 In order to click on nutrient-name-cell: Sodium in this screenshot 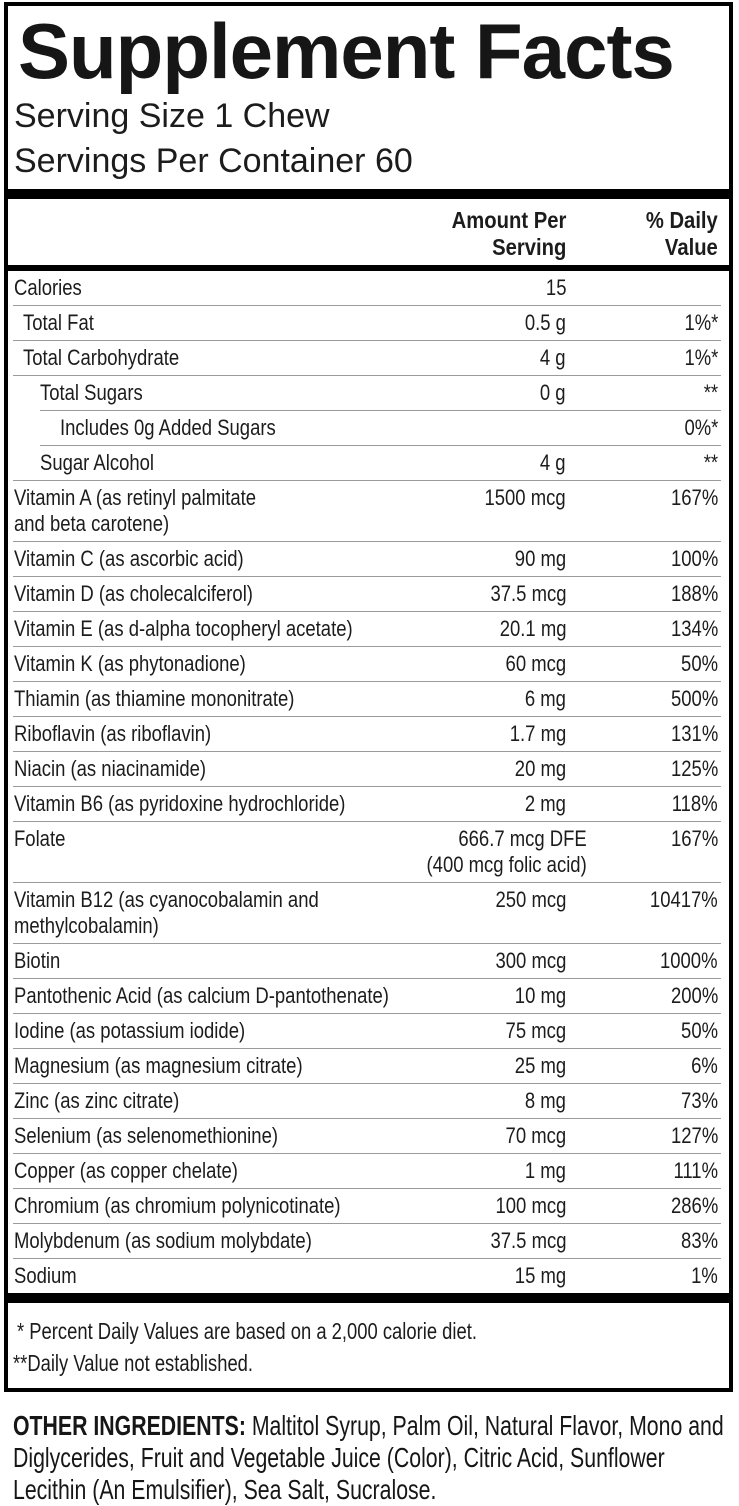, I will do `click(205, 1276)`.